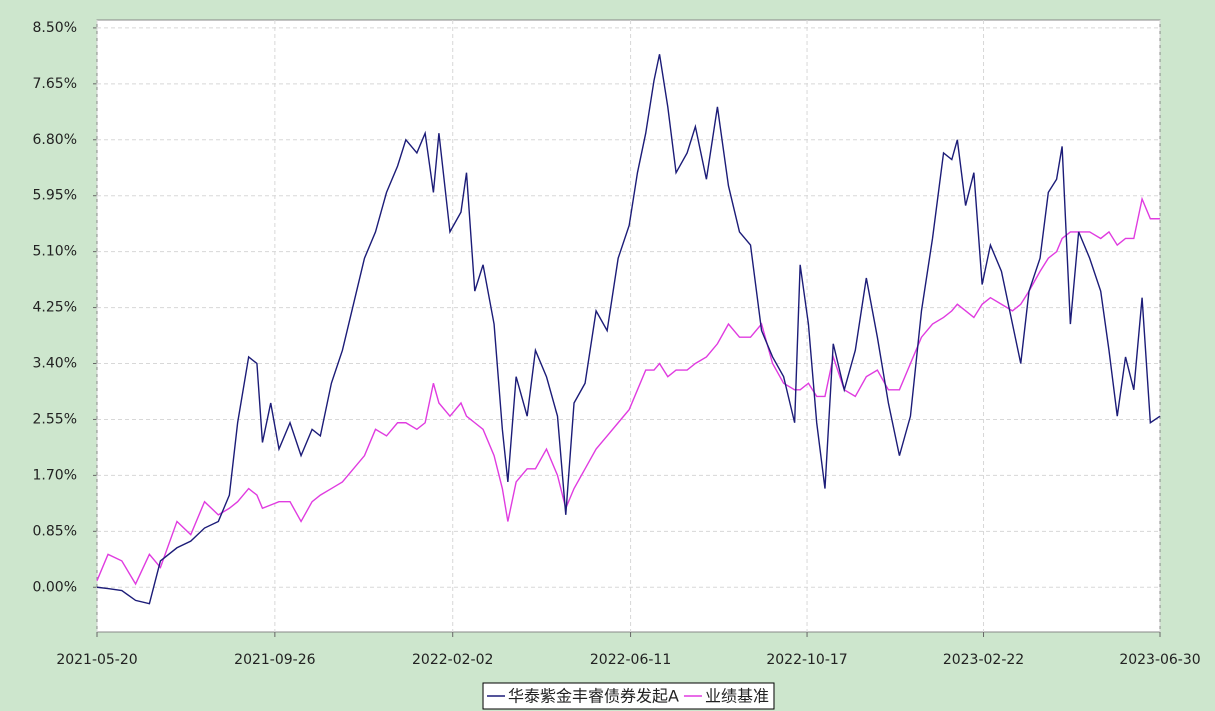 The image size is (1215, 711). I want to click on x-tick-label: 2023-06-30, so click(1159, 660).